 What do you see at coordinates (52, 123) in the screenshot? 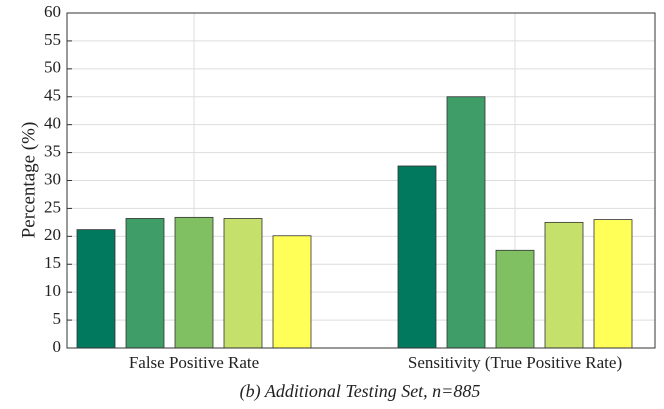
I see `y-tick-label: 40` at bounding box center [52, 123].